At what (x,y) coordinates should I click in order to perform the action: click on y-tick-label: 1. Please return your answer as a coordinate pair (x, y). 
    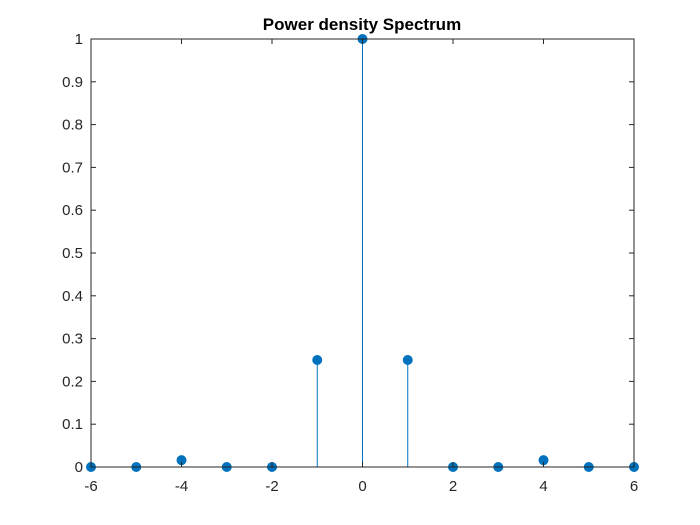
    Looking at the image, I should click on (79, 39).